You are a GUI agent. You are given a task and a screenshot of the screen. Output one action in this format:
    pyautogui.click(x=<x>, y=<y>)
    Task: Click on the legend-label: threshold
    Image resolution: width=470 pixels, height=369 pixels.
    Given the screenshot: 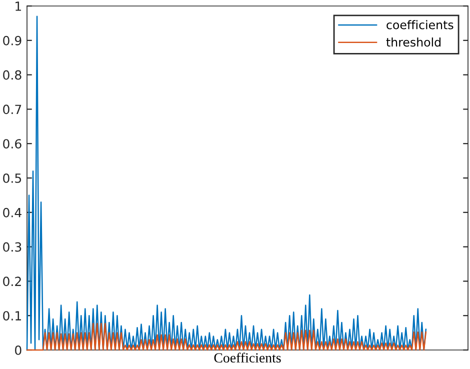 What is the action you would take?
    pyautogui.click(x=413, y=42)
    